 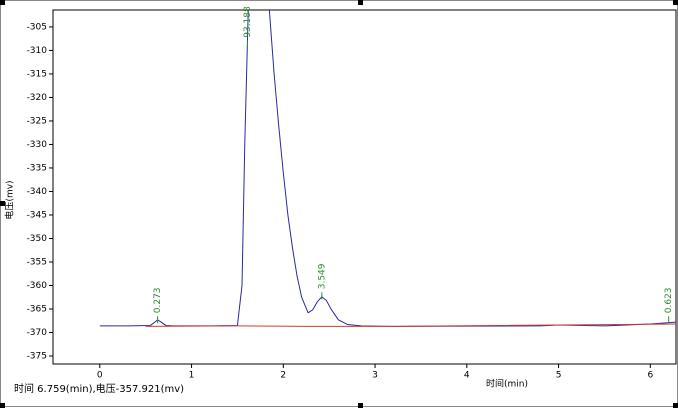 What do you see at coordinates (37, 192) in the screenshot?
I see `y-tick-label: -340` at bounding box center [37, 192].